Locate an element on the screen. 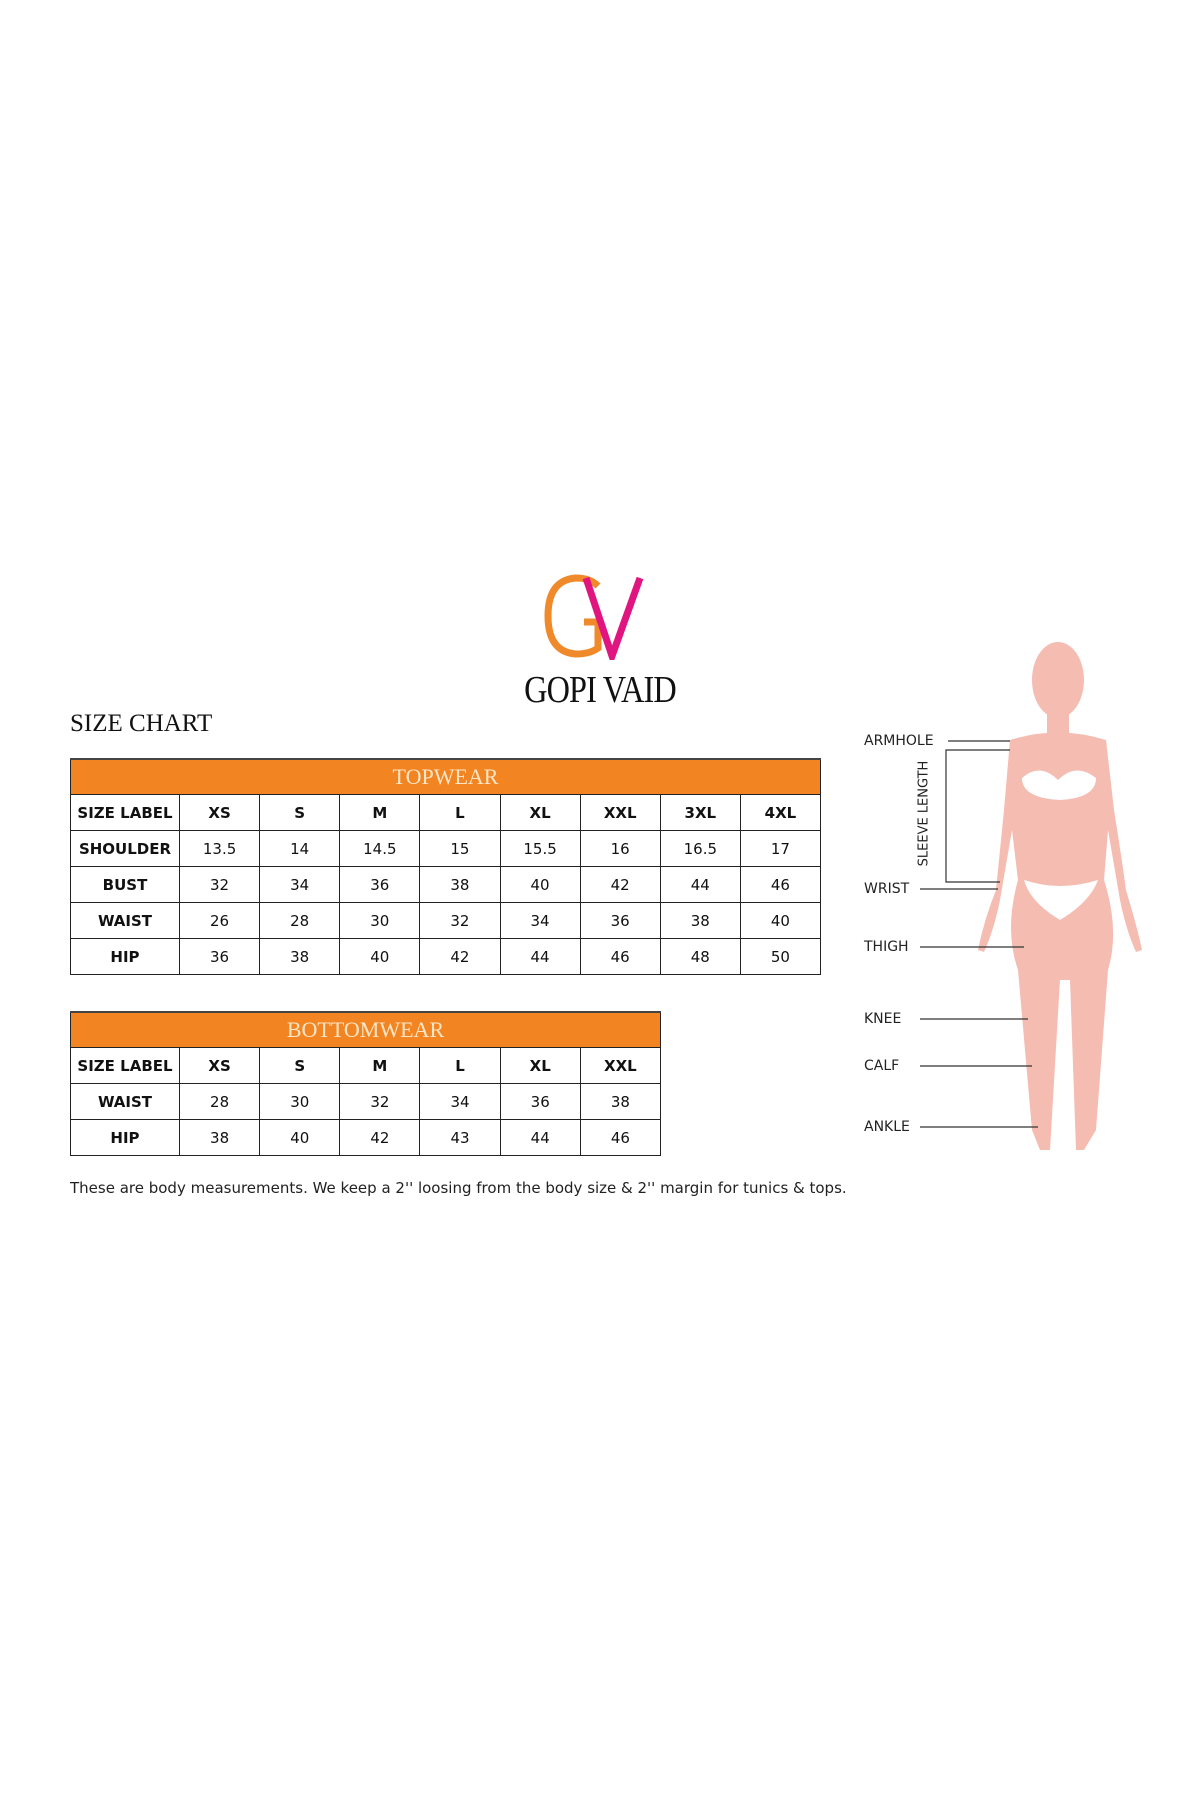  table-cell: 14.5 is located at coordinates (380, 848).